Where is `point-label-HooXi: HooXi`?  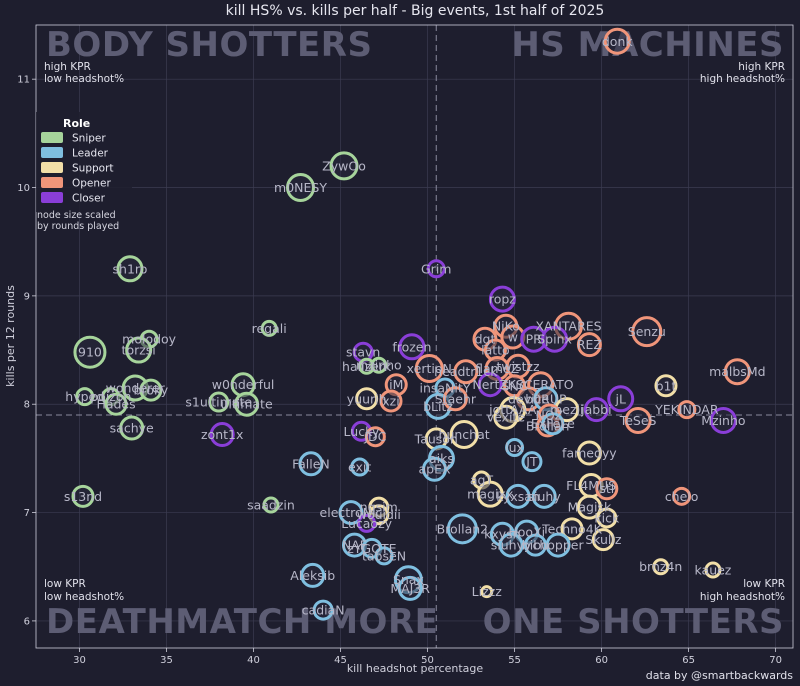
point-label-HooXi: HooXi is located at coordinates (526, 532).